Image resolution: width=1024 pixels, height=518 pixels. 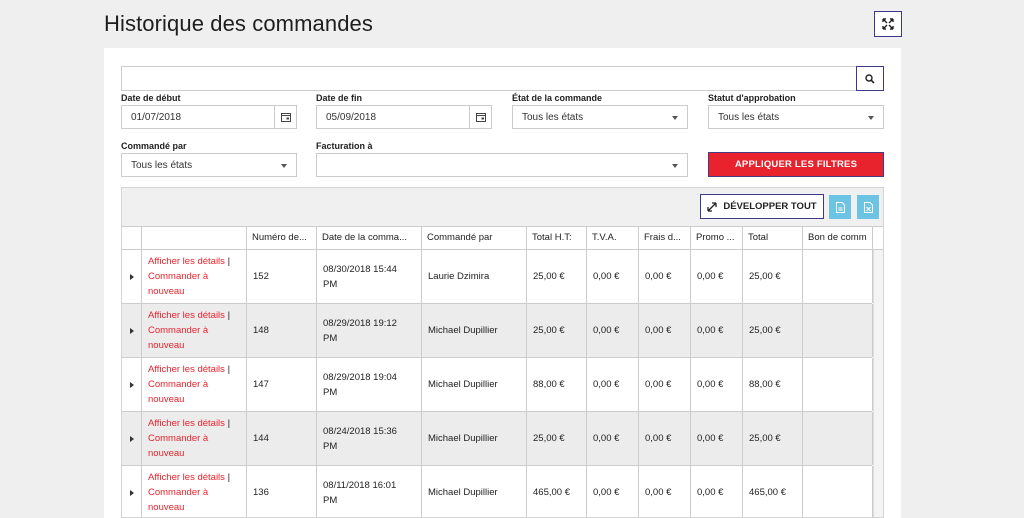 I want to click on order-number-cell: 148, so click(x=282, y=330).